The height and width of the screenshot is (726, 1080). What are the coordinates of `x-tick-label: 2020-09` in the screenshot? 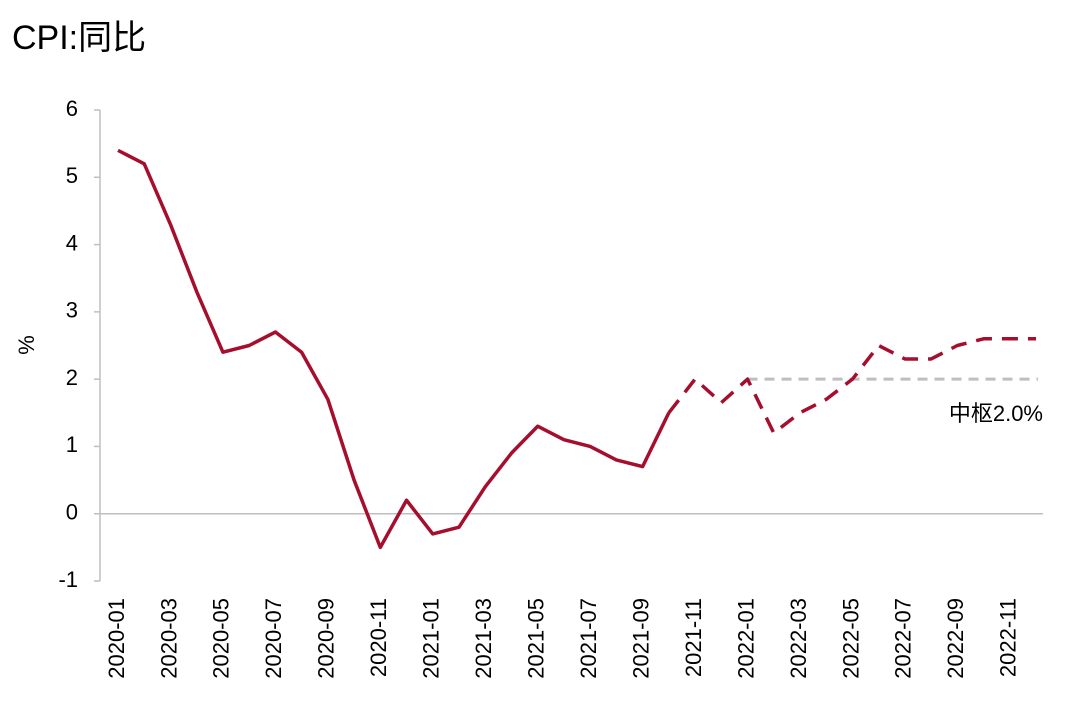 It's located at (326, 638).